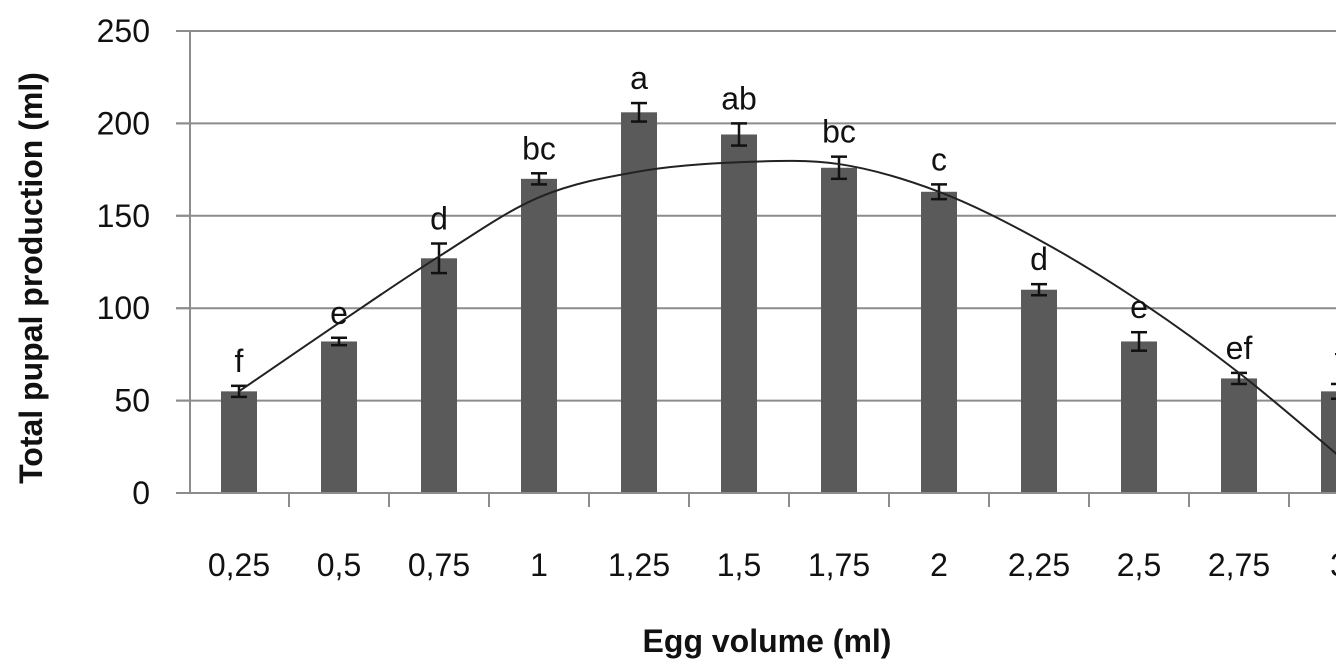  What do you see at coordinates (839, 565) in the screenshot?
I see `x-tick-label: 1,75` at bounding box center [839, 565].